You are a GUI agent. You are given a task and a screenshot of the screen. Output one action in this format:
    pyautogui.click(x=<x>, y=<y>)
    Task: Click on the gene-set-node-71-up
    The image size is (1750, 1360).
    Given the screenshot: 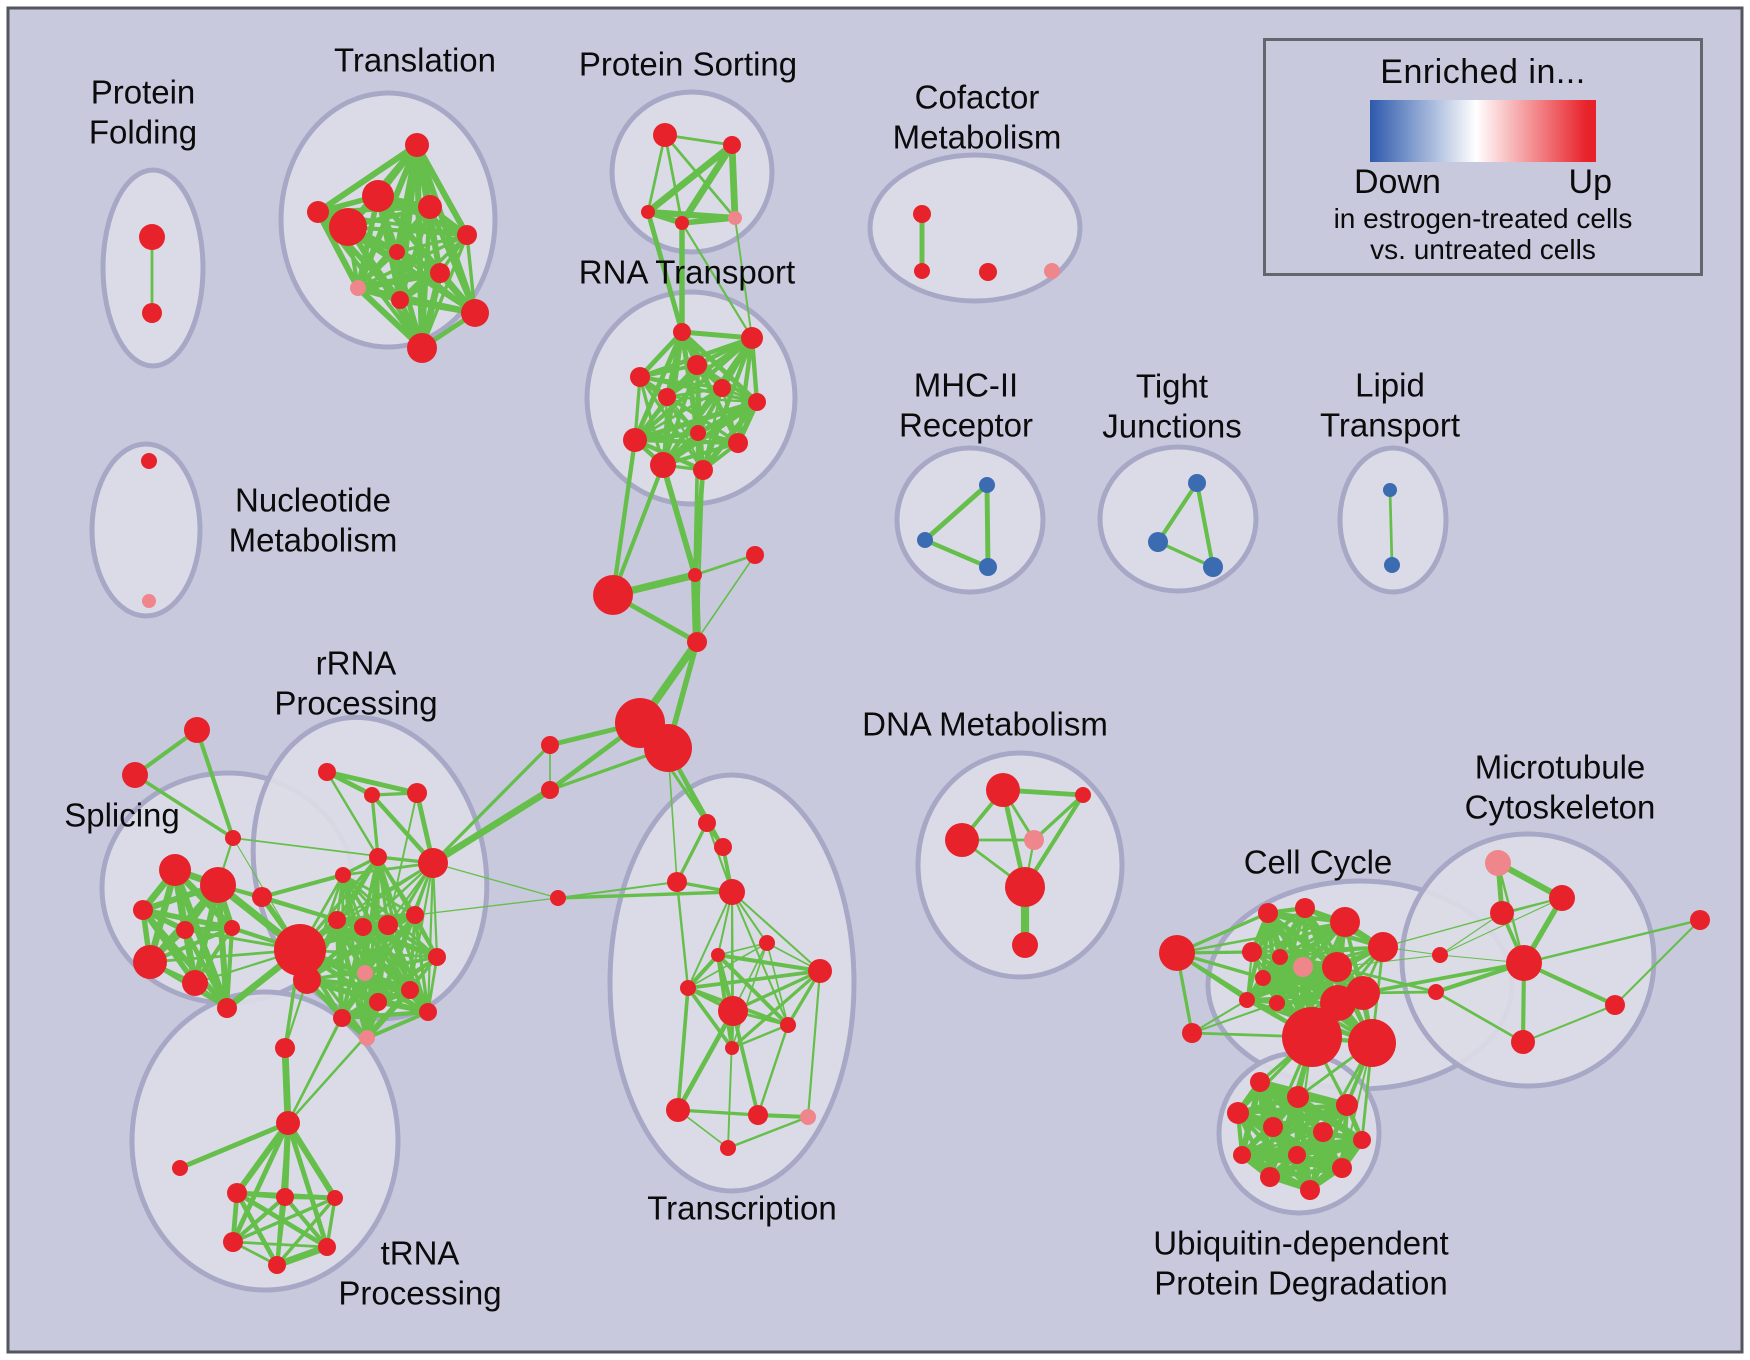 What is the action you would take?
    pyautogui.click(x=262, y=897)
    